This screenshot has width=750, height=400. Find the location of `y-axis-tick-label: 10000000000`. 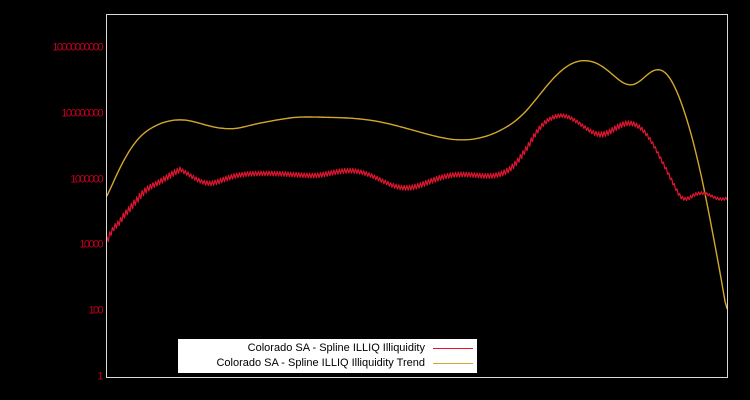

y-axis-tick-label: 10000000000 is located at coordinates (77, 47).